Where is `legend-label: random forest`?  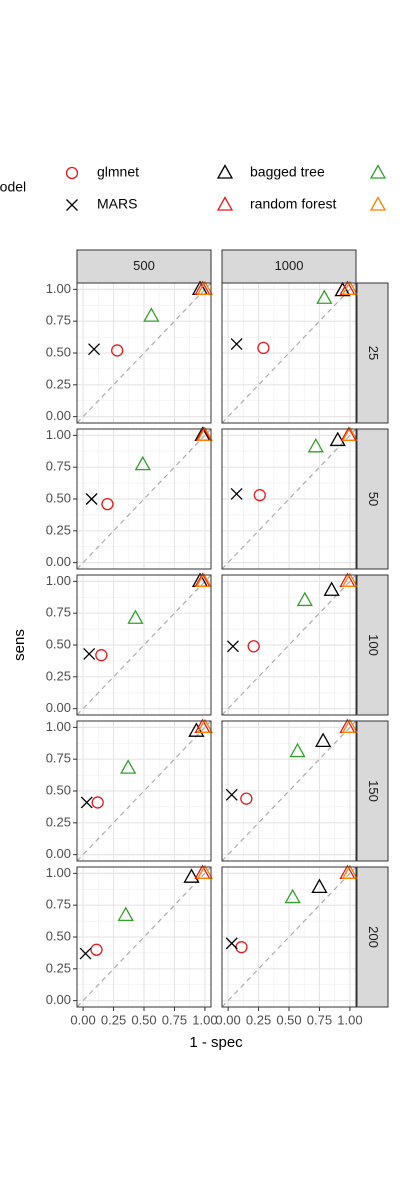
legend-label: random forest is located at coordinates (293, 204).